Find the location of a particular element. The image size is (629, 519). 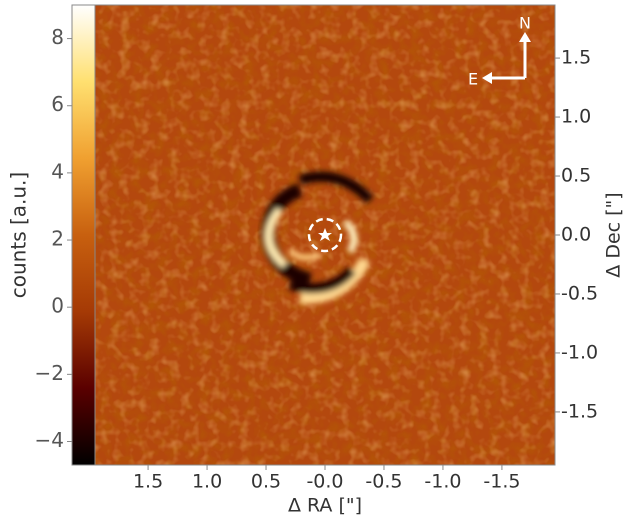

colorbar: counts [a.u.] −4 −2 0 2 4 6 8 is located at coordinates (51, 235).